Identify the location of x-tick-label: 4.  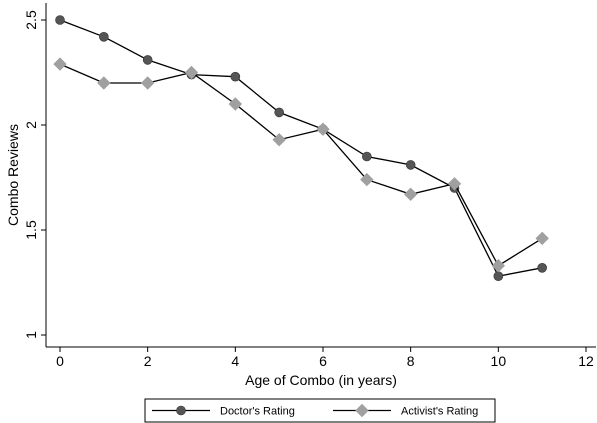
(235, 361).